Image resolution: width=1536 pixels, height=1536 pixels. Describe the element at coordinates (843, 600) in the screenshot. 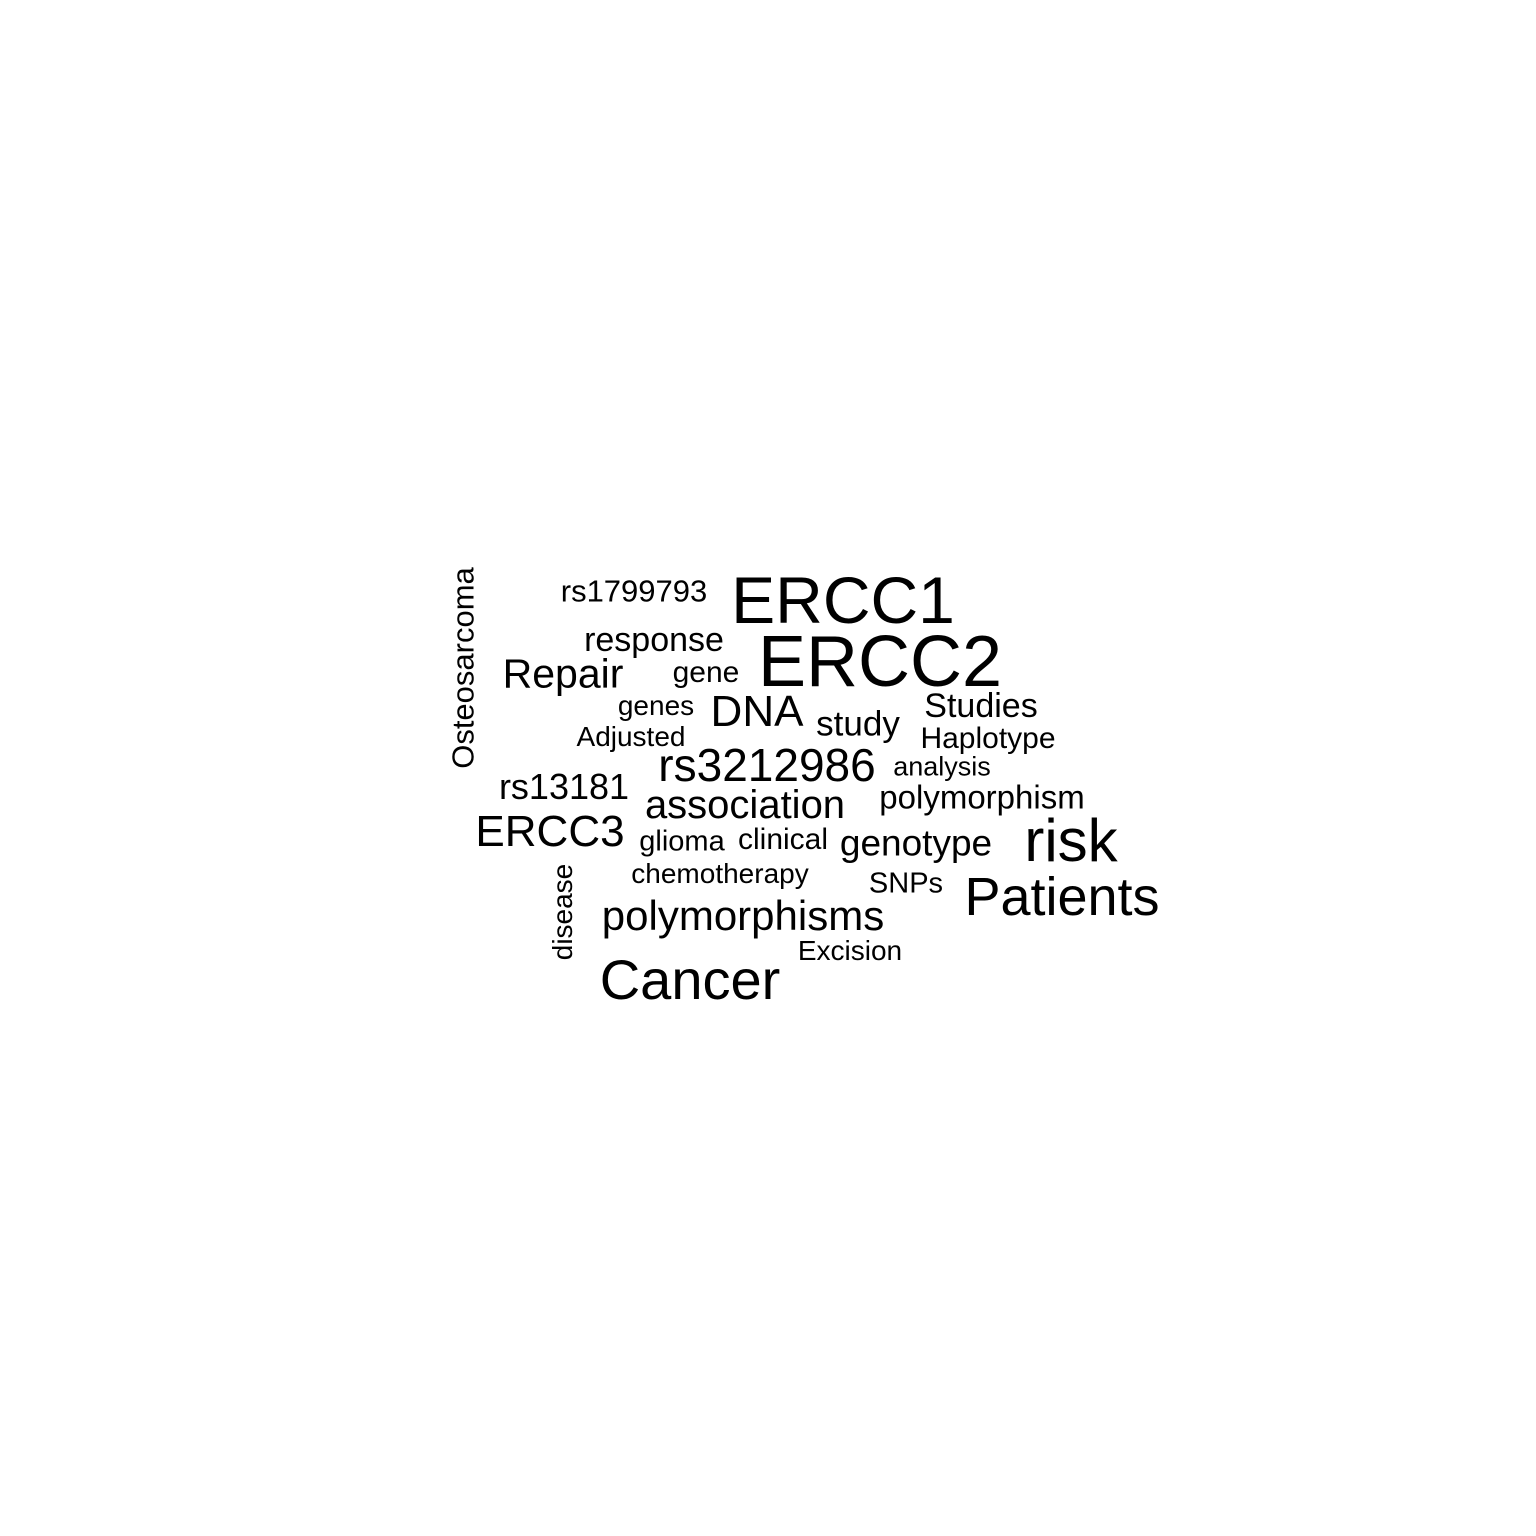

I see `word-ercc1: ERCC1` at that location.